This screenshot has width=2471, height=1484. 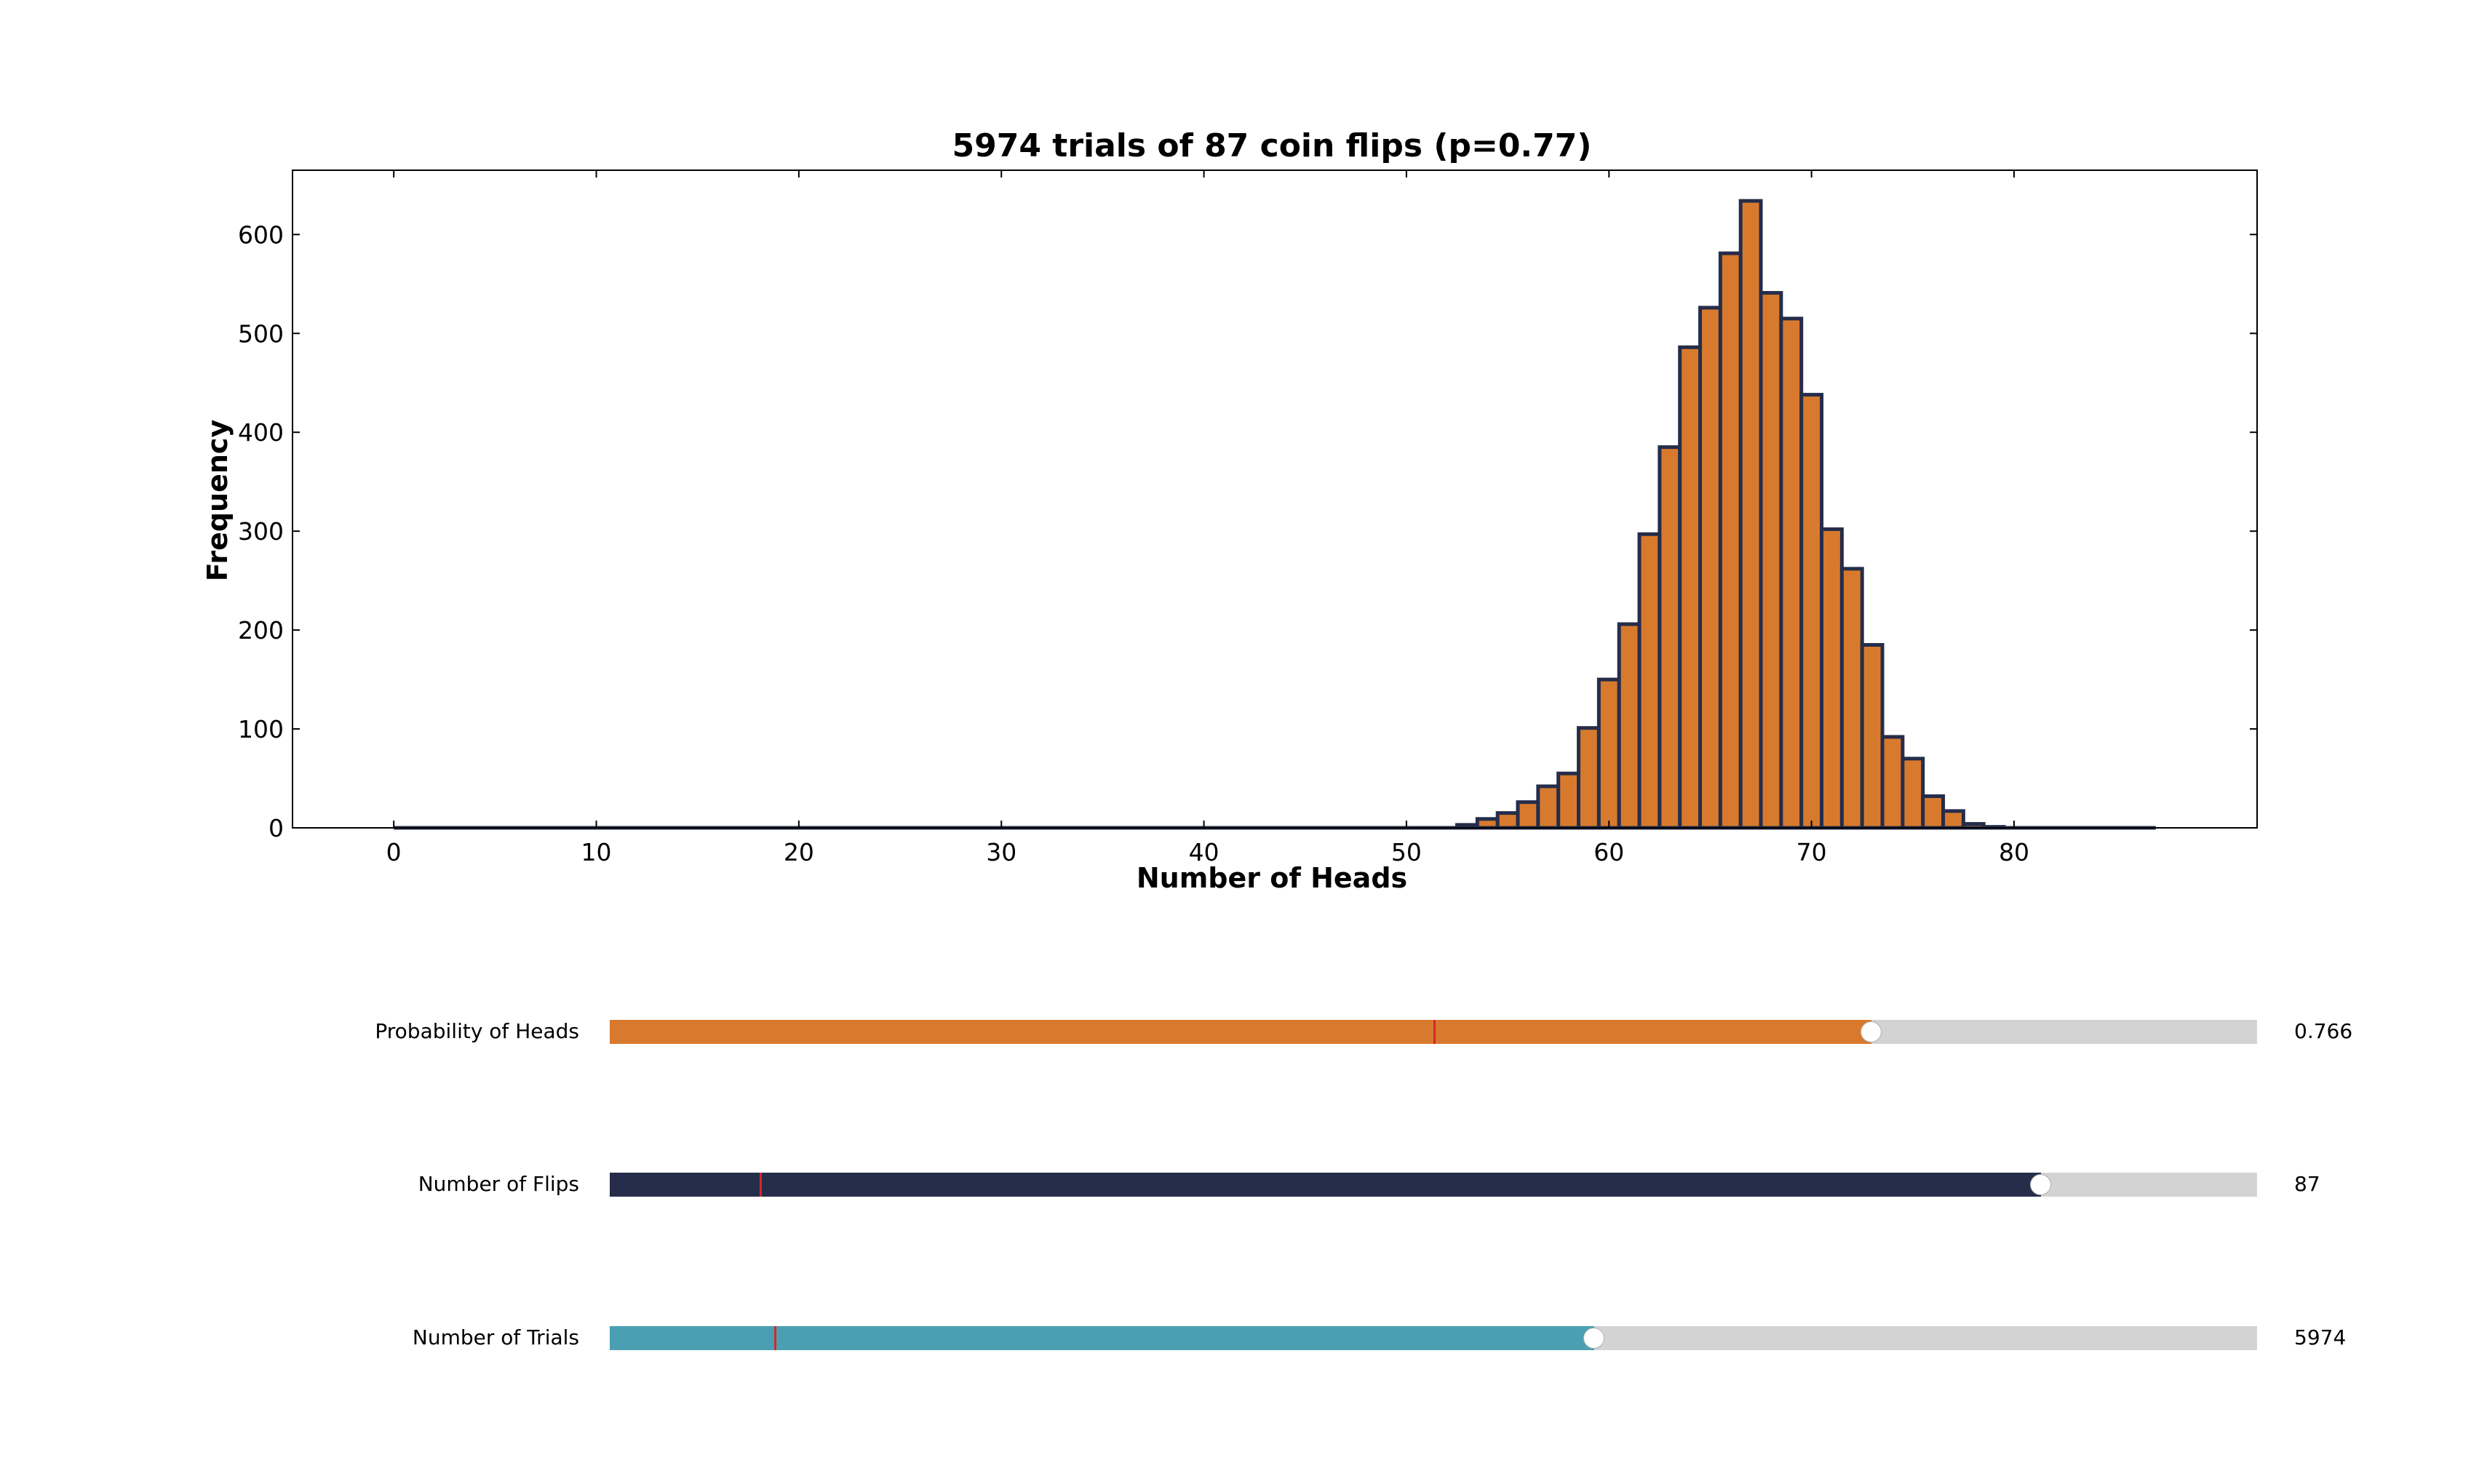 What do you see at coordinates (2320, 1337) in the screenshot?
I see `trials-value: 5974` at bounding box center [2320, 1337].